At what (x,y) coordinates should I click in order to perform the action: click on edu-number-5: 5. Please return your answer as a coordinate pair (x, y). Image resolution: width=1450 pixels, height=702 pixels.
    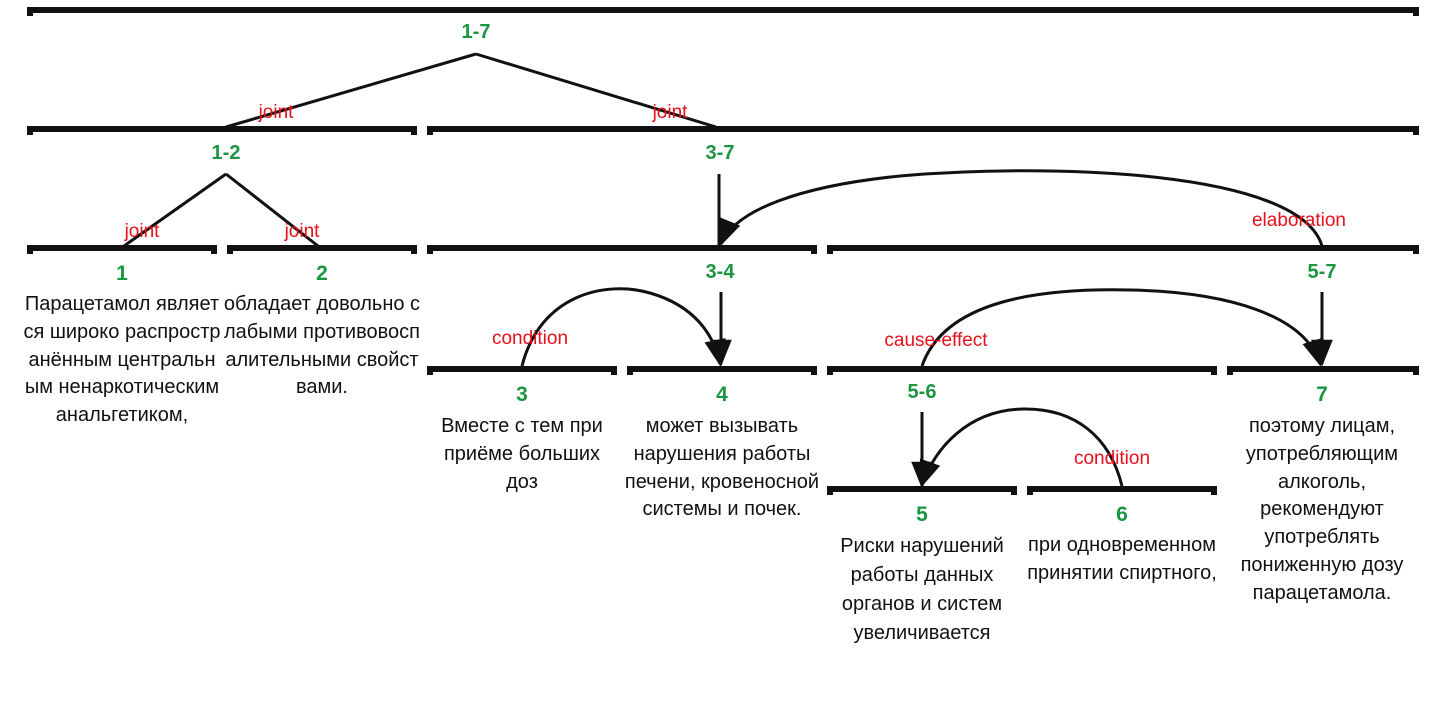
    Looking at the image, I should click on (922, 514).